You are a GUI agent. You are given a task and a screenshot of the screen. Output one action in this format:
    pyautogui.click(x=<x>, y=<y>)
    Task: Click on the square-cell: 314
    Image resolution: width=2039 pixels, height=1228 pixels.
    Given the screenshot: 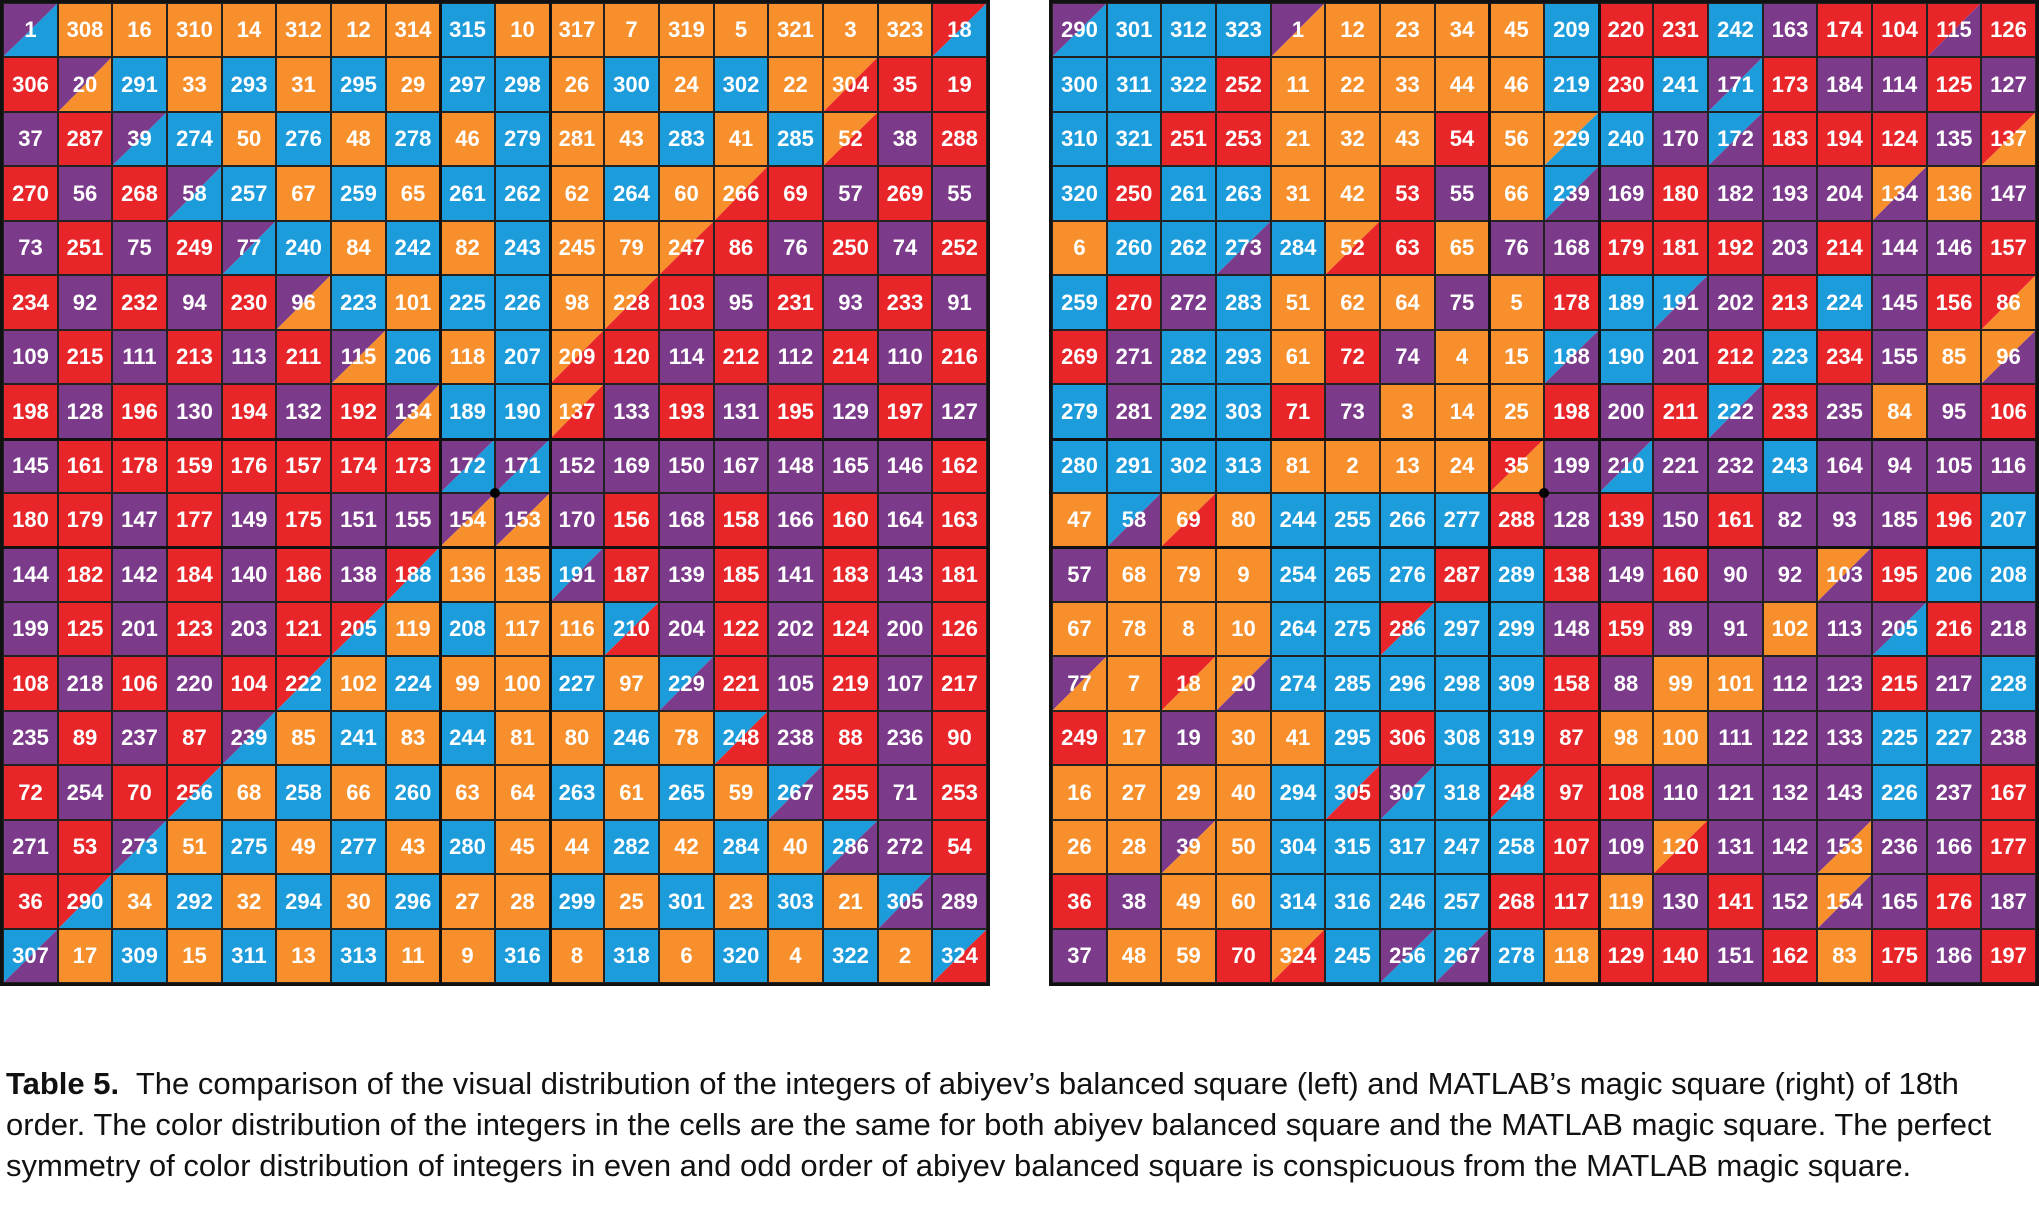 What is the action you would take?
    pyautogui.click(x=1298, y=901)
    